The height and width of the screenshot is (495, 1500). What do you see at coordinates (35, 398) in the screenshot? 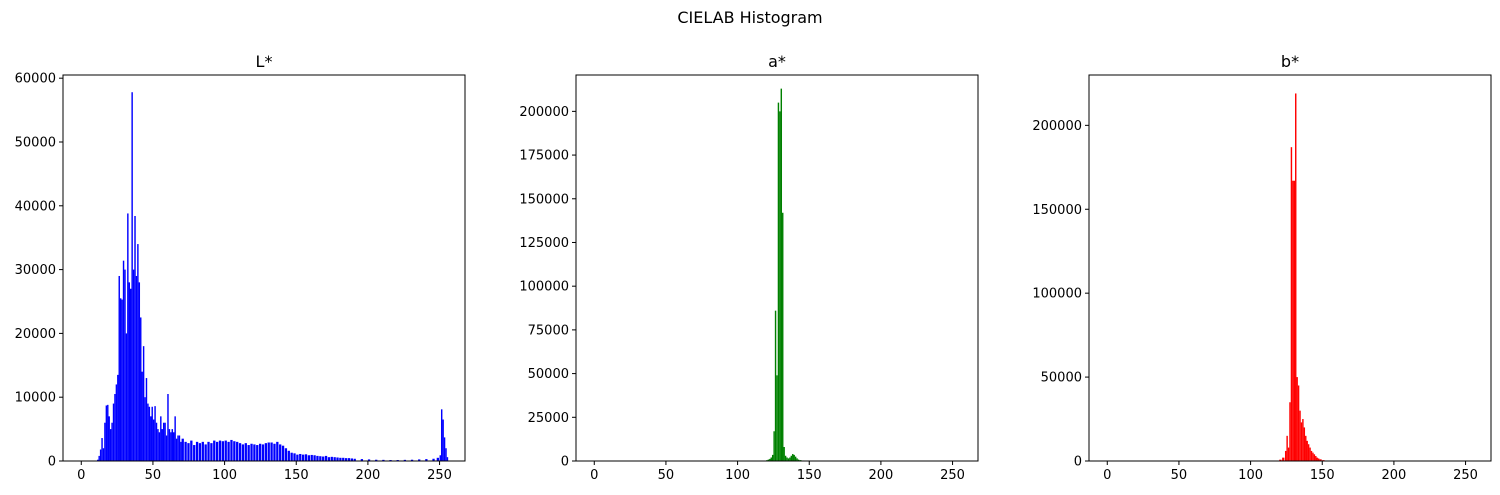
I see `y-tick-label-l: 10000` at bounding box center [35, 398].